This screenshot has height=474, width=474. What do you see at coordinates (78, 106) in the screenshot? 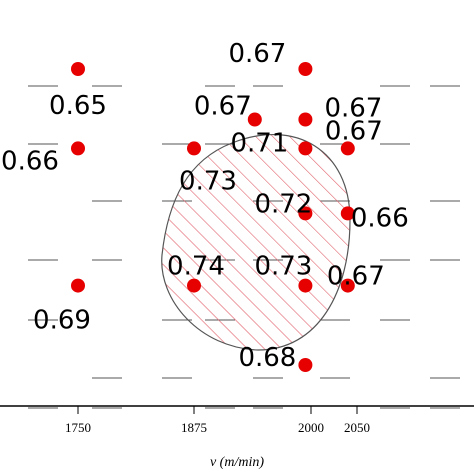
I see `data-label: 0.65` at bounding box center [78, 106].